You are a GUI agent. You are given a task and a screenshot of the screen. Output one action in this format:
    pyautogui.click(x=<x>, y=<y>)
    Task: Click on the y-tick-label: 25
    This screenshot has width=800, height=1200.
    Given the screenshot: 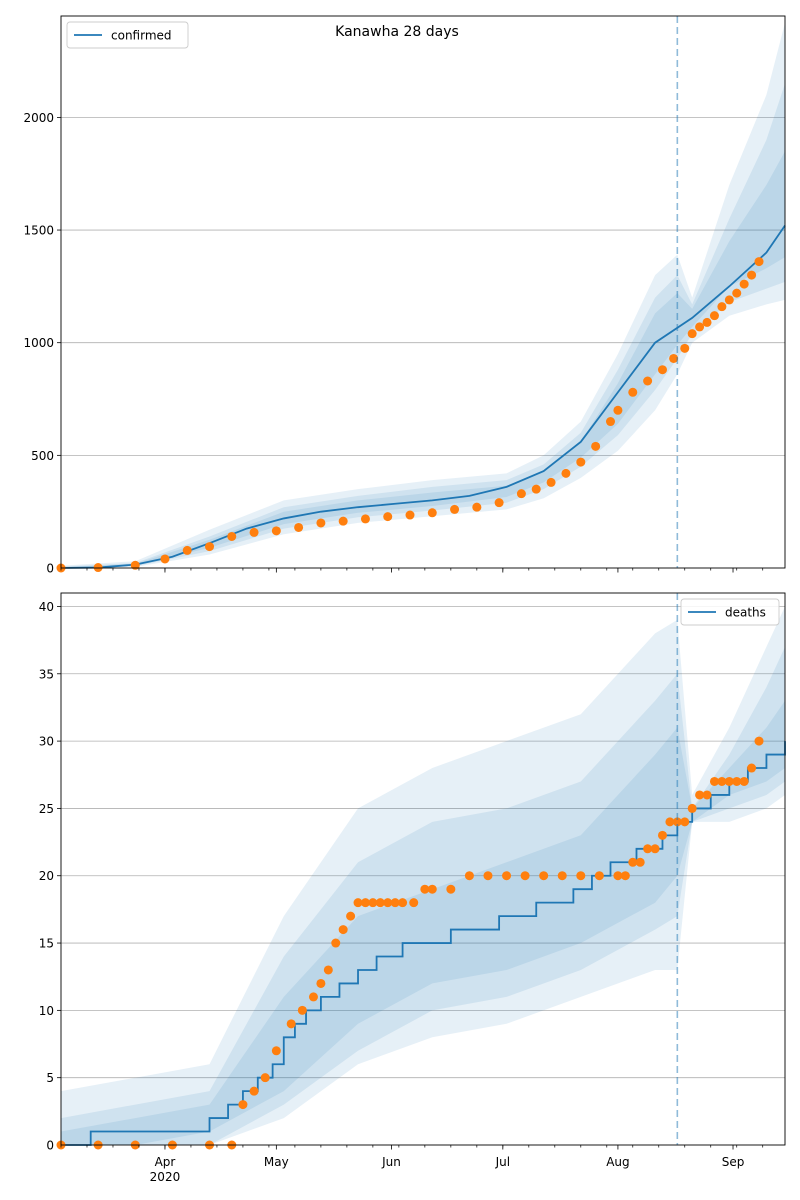 What is the action you would take?
    pyautogui.click(x=46, y=809)
    